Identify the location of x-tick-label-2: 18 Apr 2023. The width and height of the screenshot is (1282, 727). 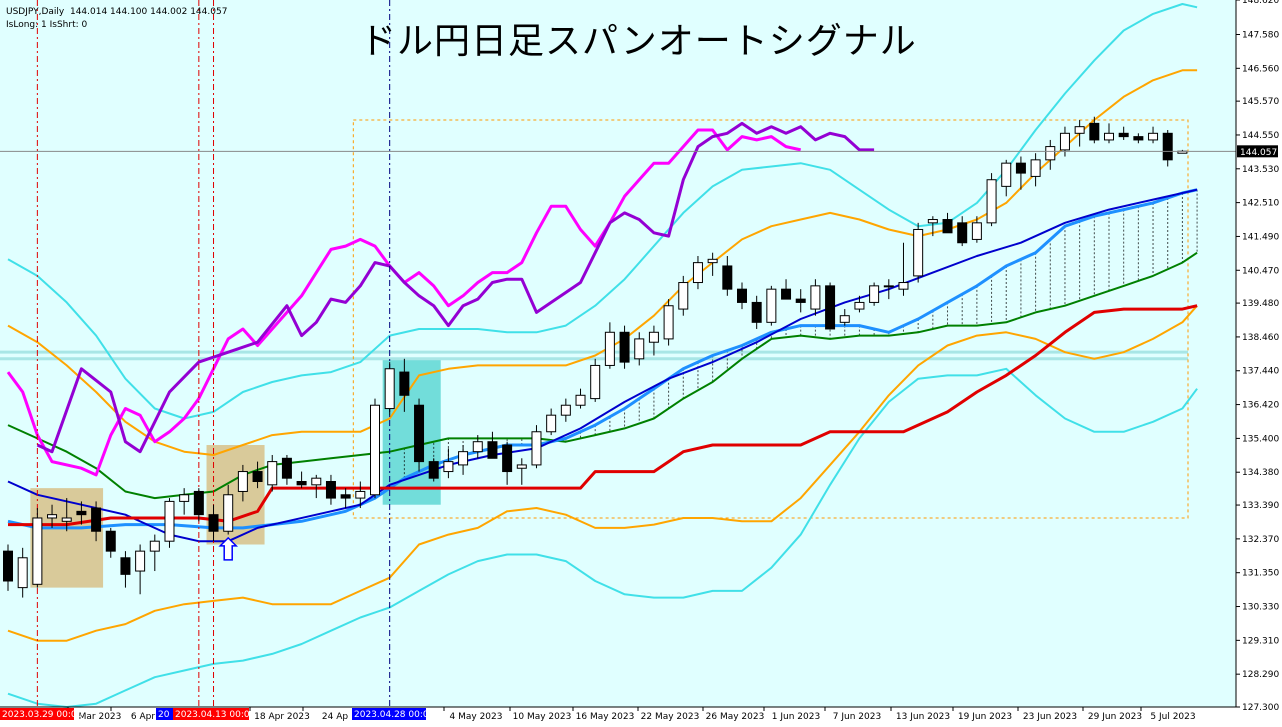
(282, 717).